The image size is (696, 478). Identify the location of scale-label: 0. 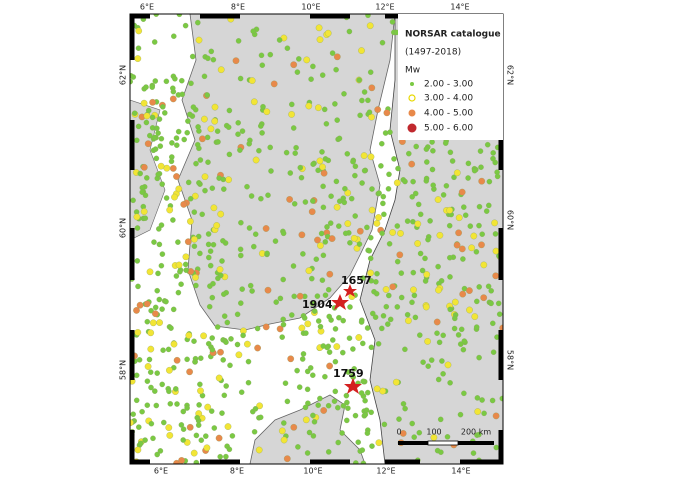
(398, 432).